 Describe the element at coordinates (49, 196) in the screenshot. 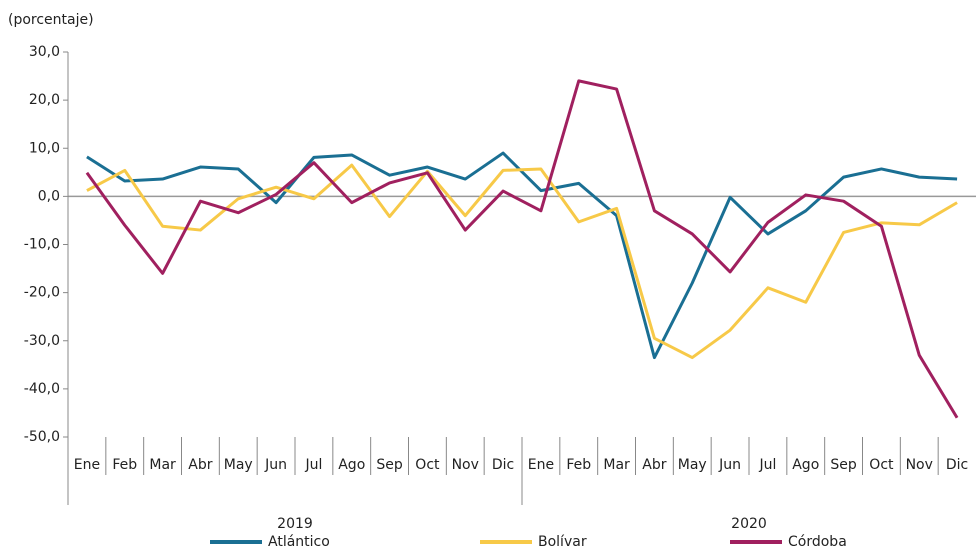

I see `y-tick-label: 0,0` at that location.